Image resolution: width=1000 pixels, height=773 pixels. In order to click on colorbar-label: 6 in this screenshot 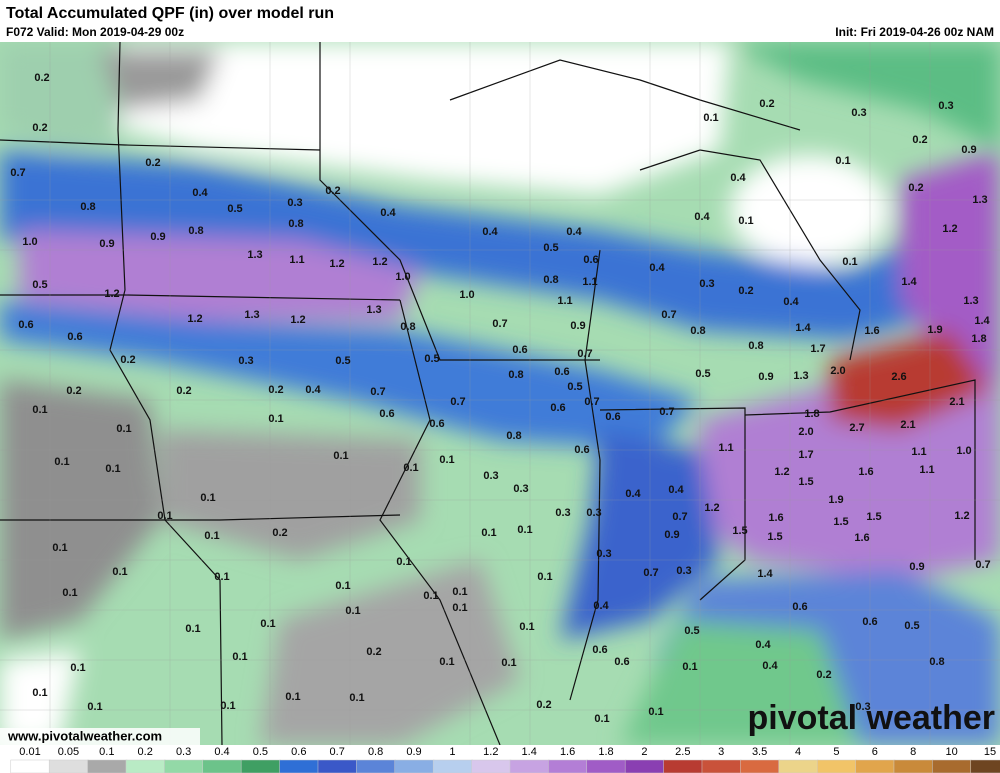, I will do `click(875, 752)`.